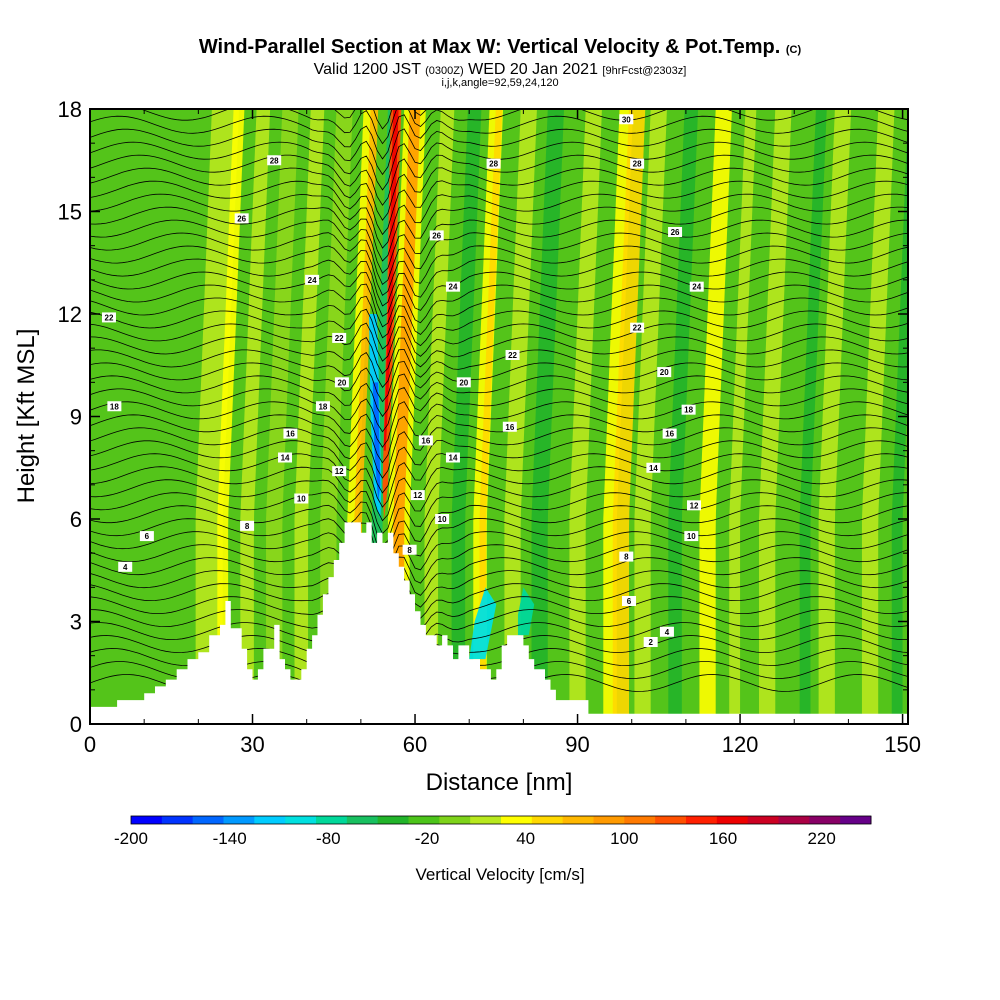 This screenshot has width=1000, height=1000. What do you see at coordinates (626, 119) in the screenshot?
I see `contour-label: 30` at bounding box center [626, 119].